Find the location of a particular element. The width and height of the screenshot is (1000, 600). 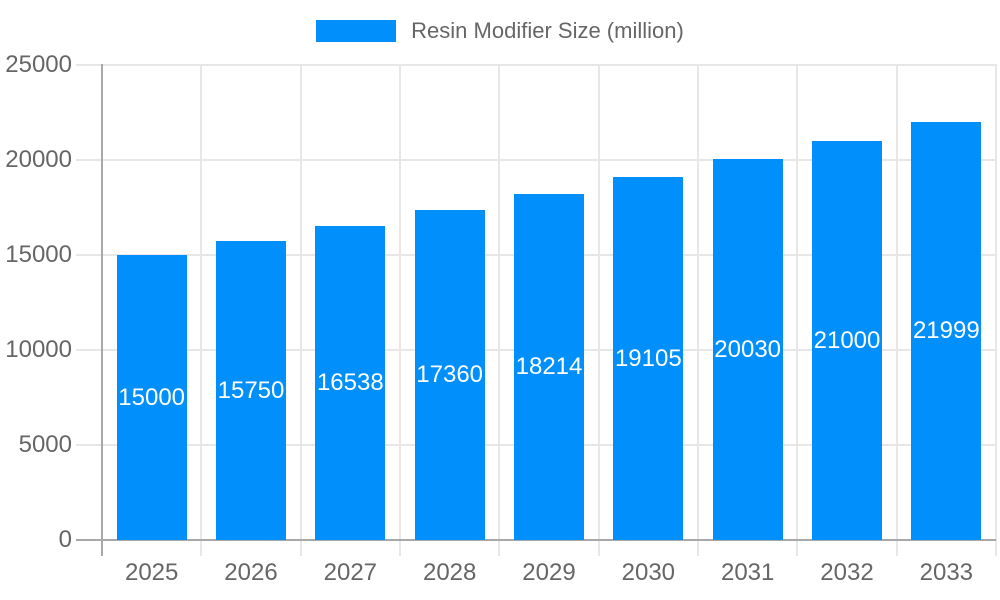

x-axis-label: 2029 is located at coordinates (549, 572).